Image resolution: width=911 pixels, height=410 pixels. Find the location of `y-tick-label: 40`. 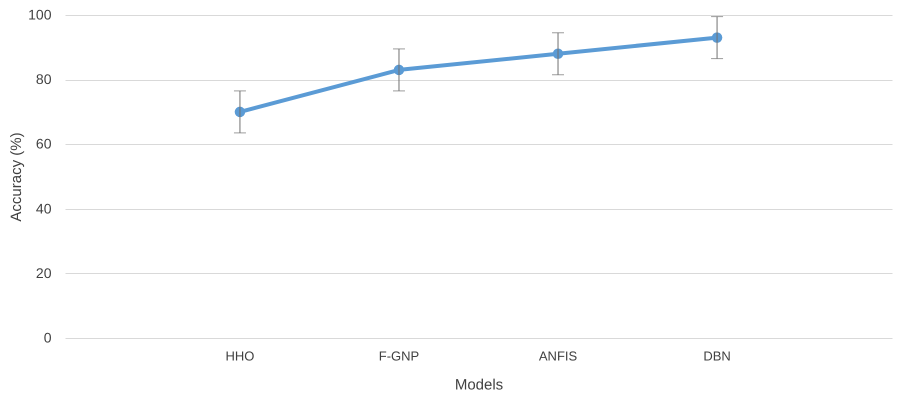

y-tick-label: 40 is located at coordinates (44, 208).